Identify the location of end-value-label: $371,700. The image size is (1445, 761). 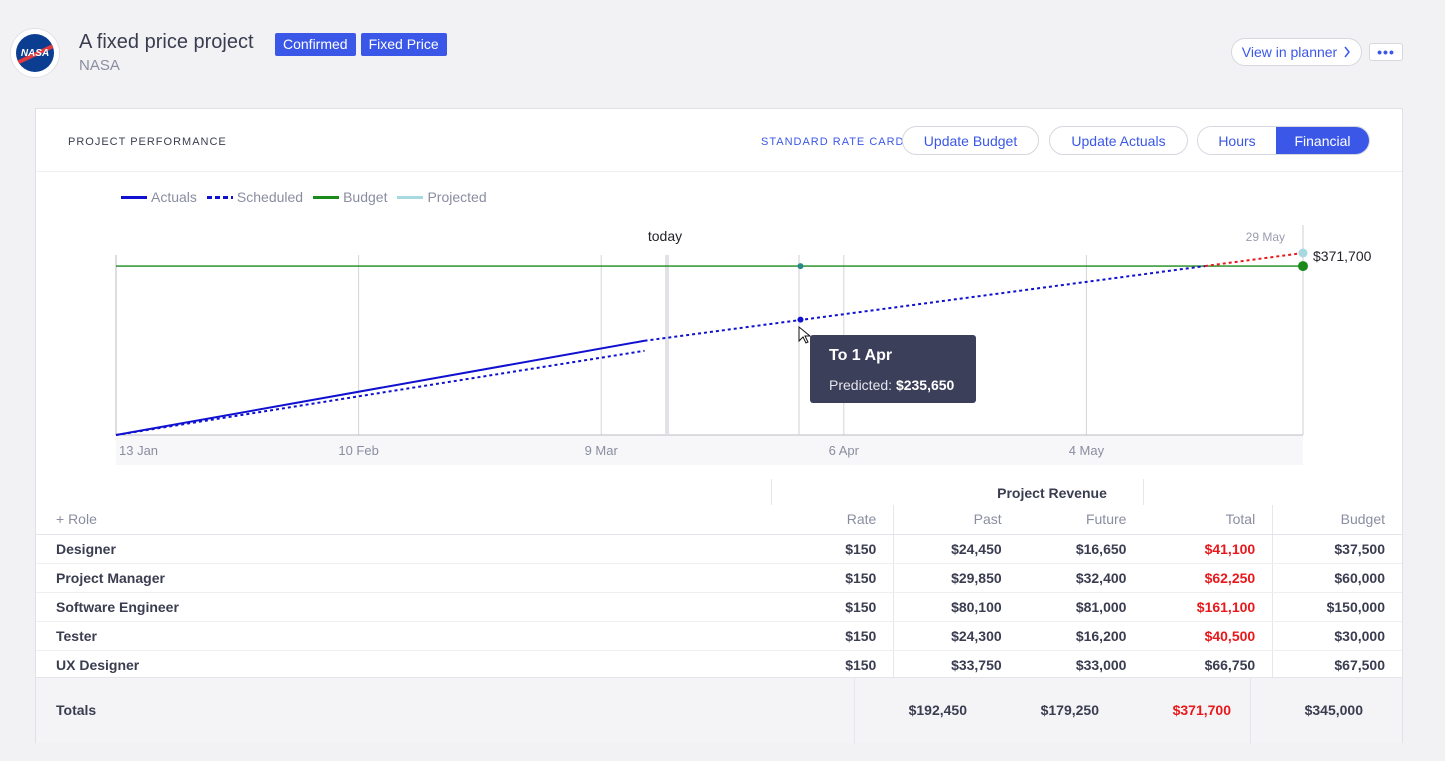
(1342, 256).